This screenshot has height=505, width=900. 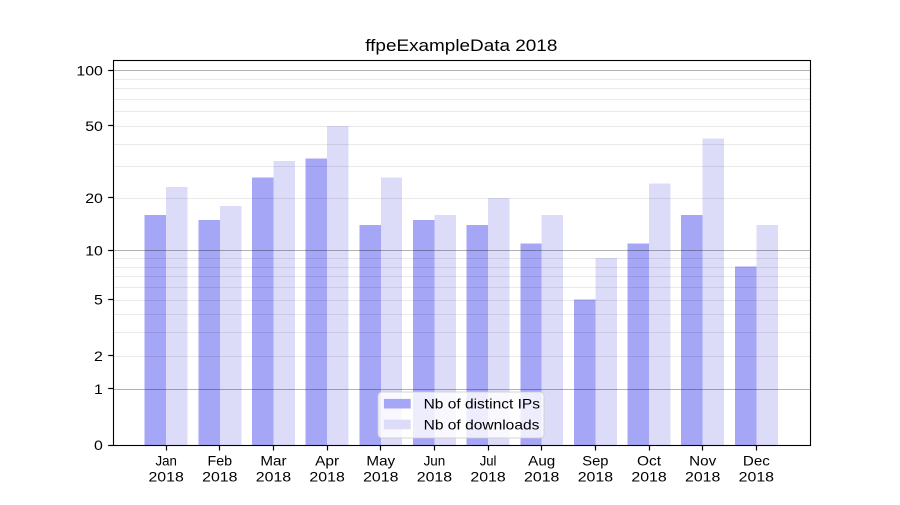 What do you see at coordinates (756, 461) in the screenshot?
I see `svg-text: Dec` at bounding box center [756, 461].